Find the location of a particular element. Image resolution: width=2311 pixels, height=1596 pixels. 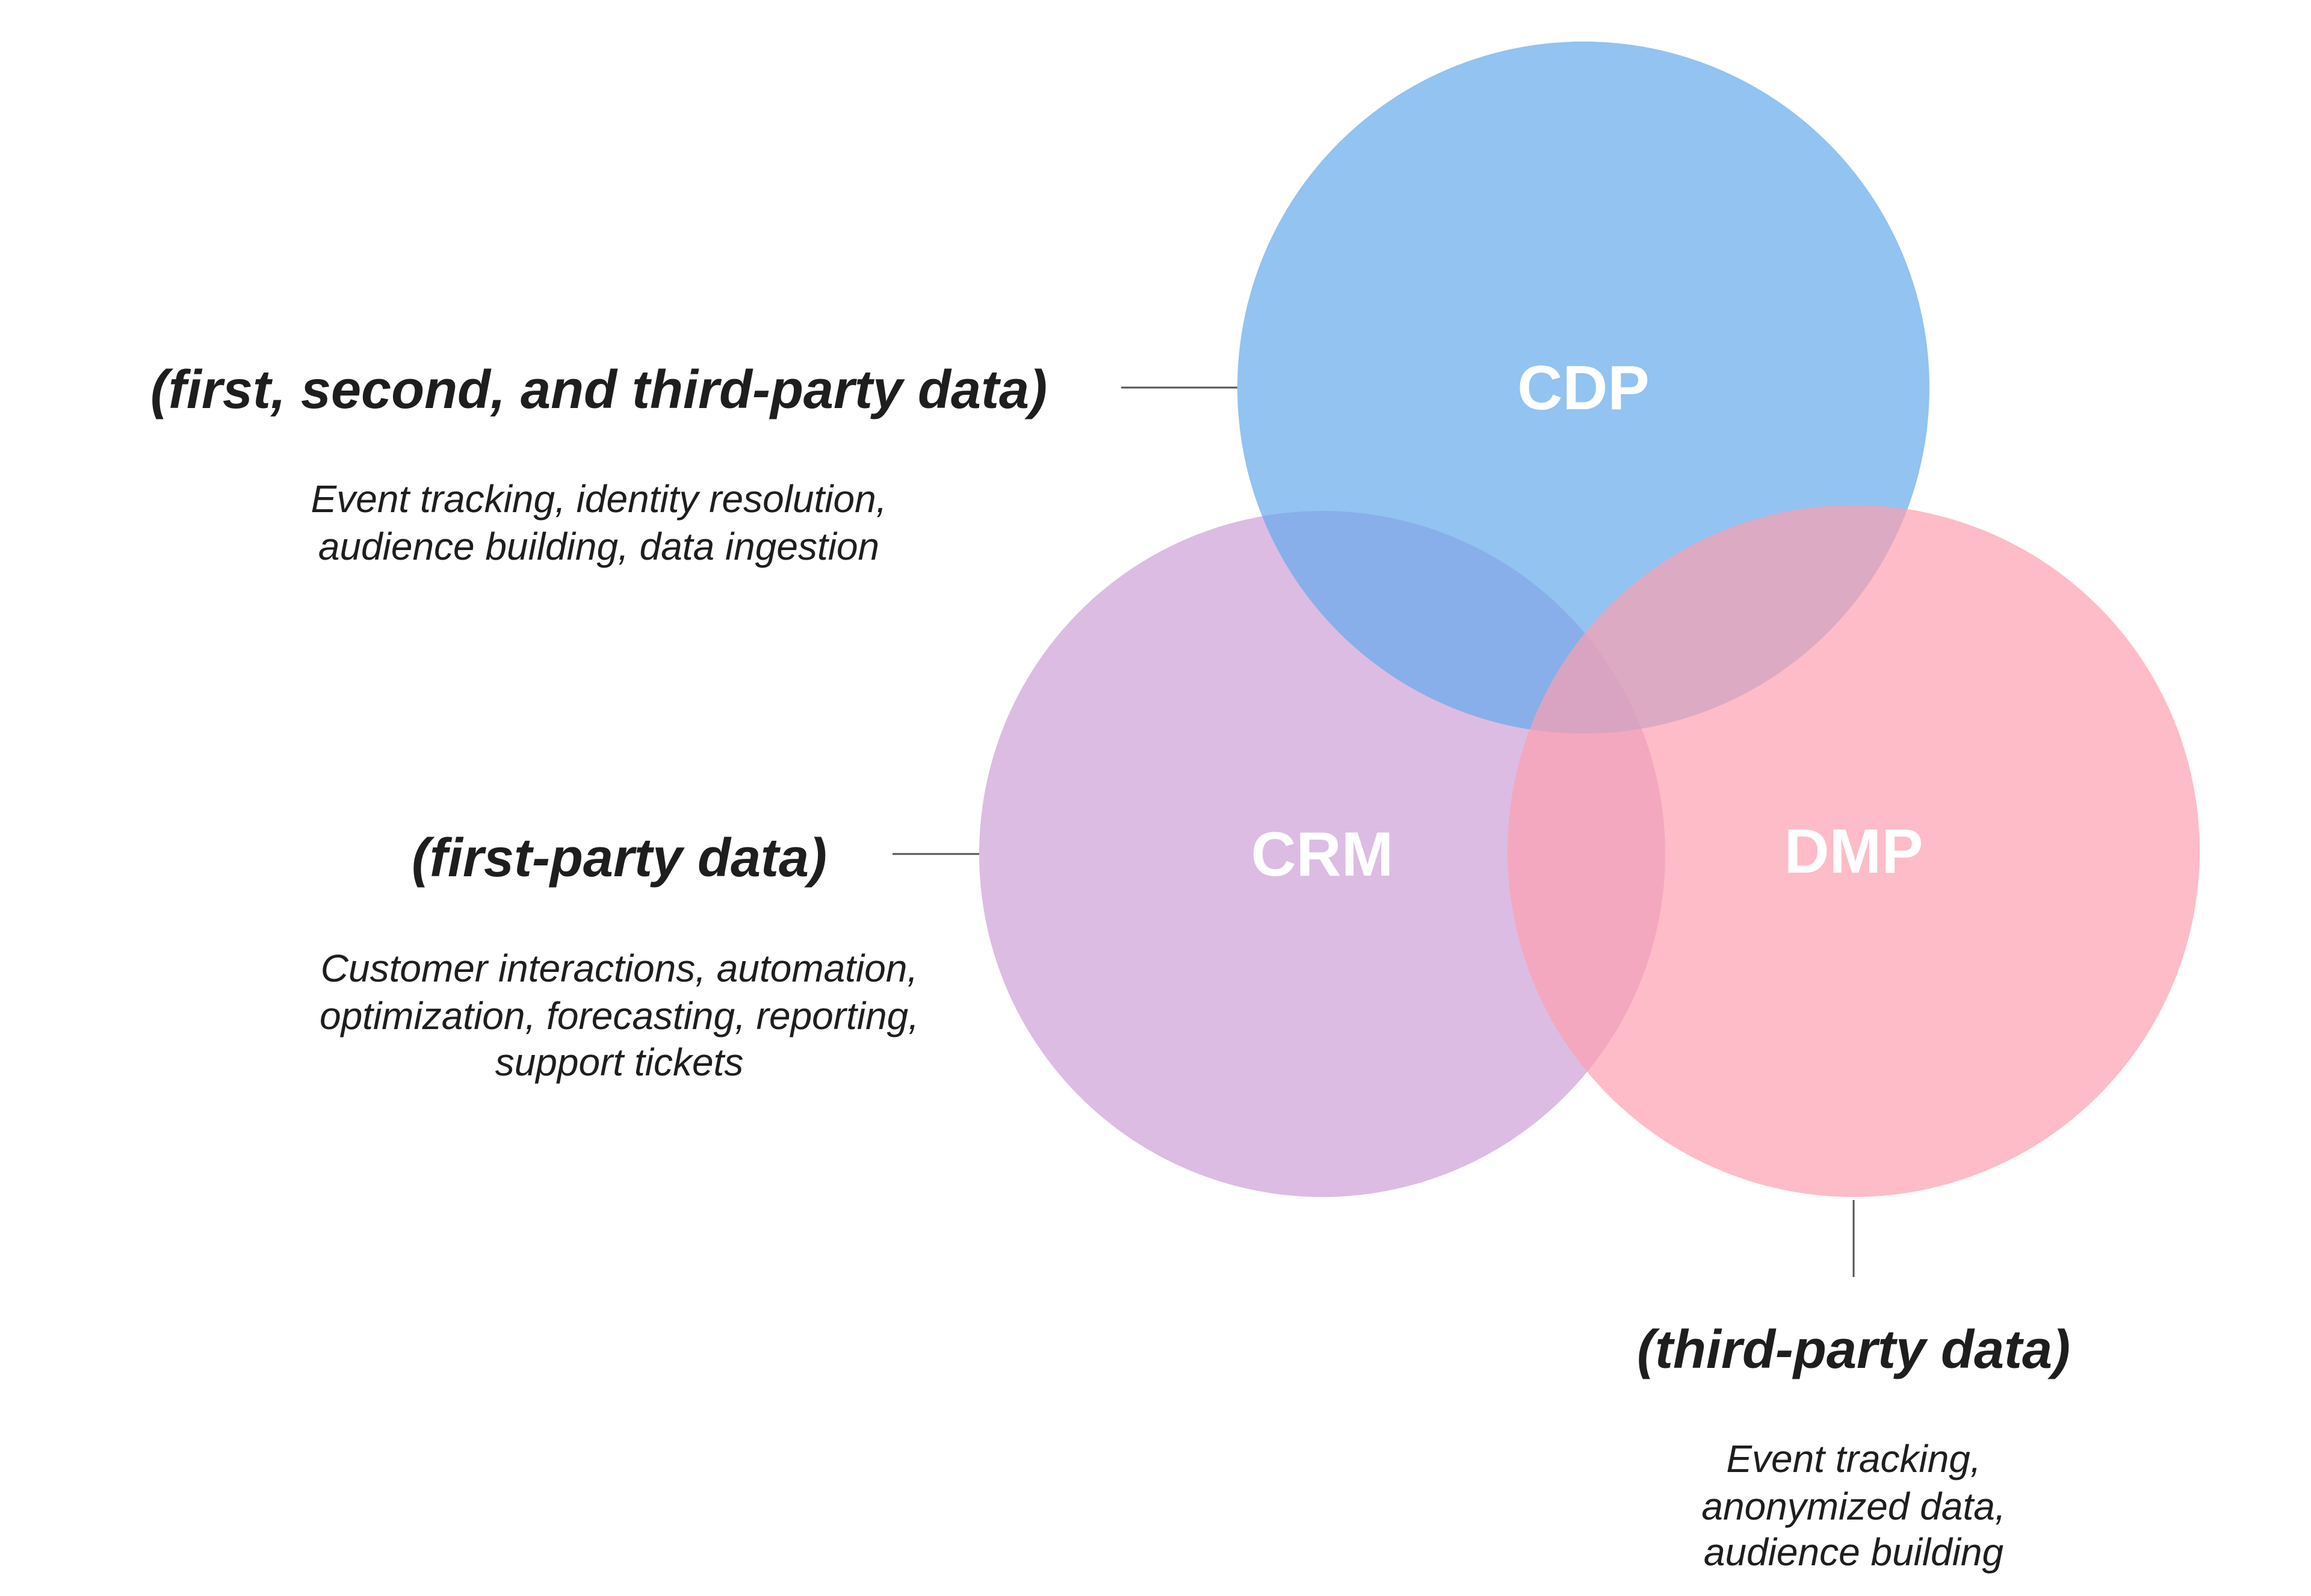

crm-desc-line: support tickets is located at coordinates (619, 1062).